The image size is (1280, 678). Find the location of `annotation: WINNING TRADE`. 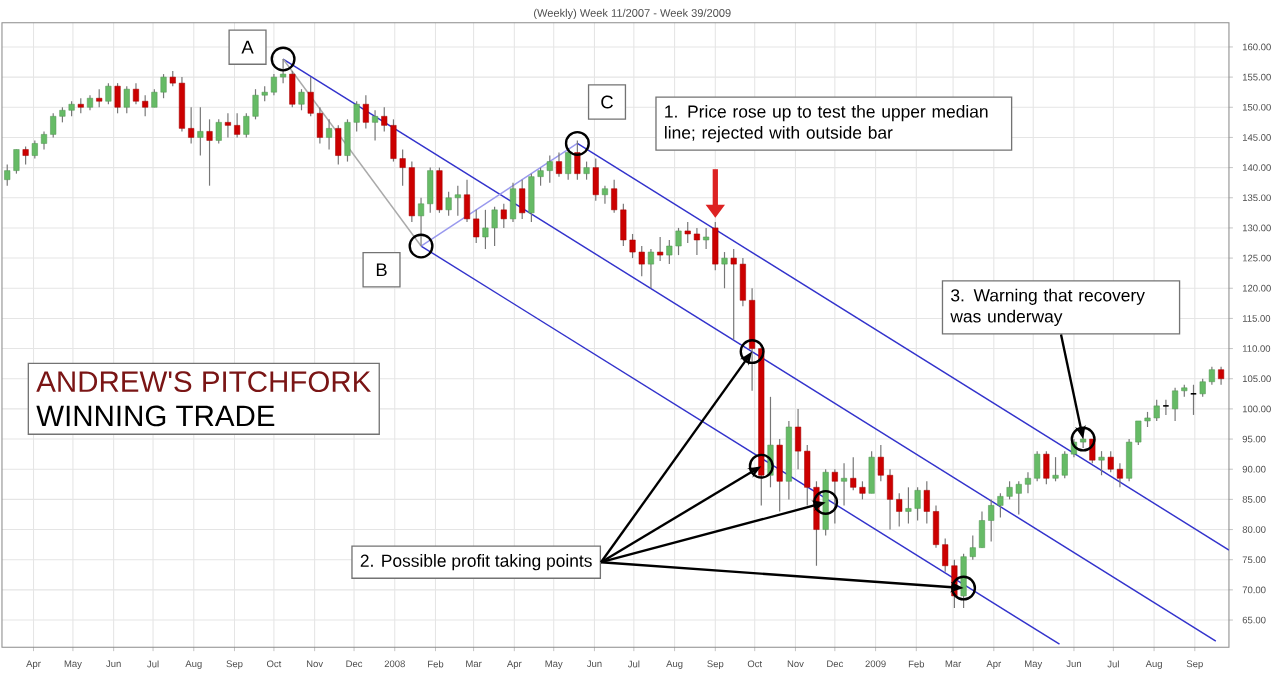

annotation: WINNING TRADE is located at coordinates (155, 416).